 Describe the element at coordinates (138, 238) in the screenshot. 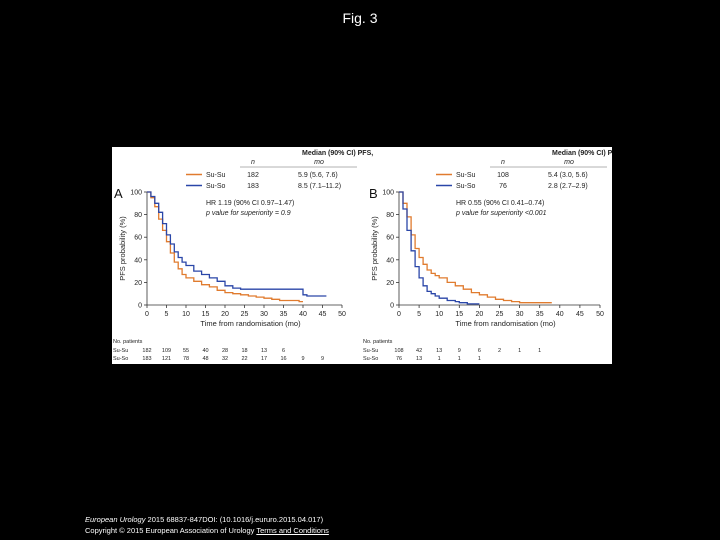

I see `y-tick-label: 60` at that location.